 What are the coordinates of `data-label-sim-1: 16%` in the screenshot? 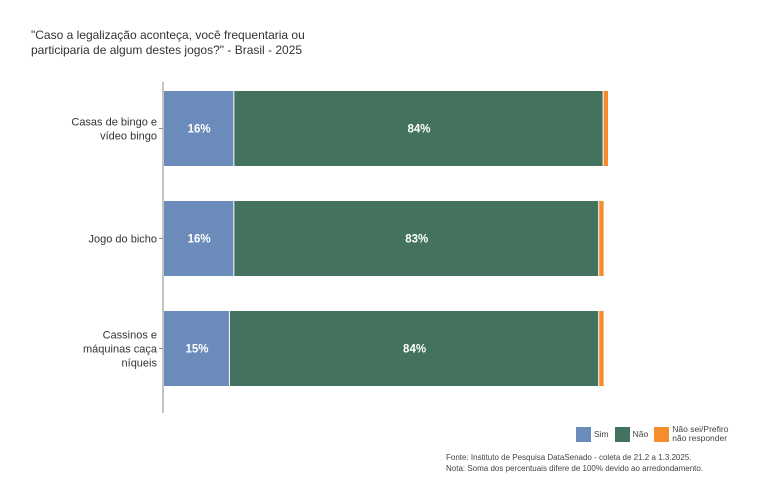 It's located at (199, 130).